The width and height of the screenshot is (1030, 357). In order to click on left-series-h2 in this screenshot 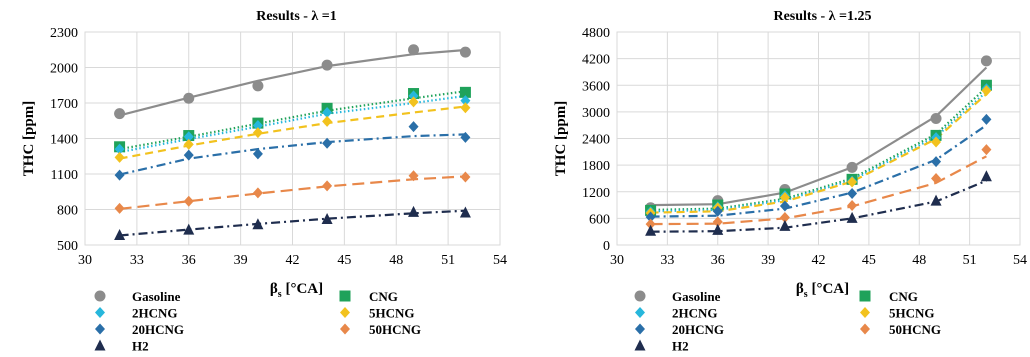, I will do `click(292, 222)`.